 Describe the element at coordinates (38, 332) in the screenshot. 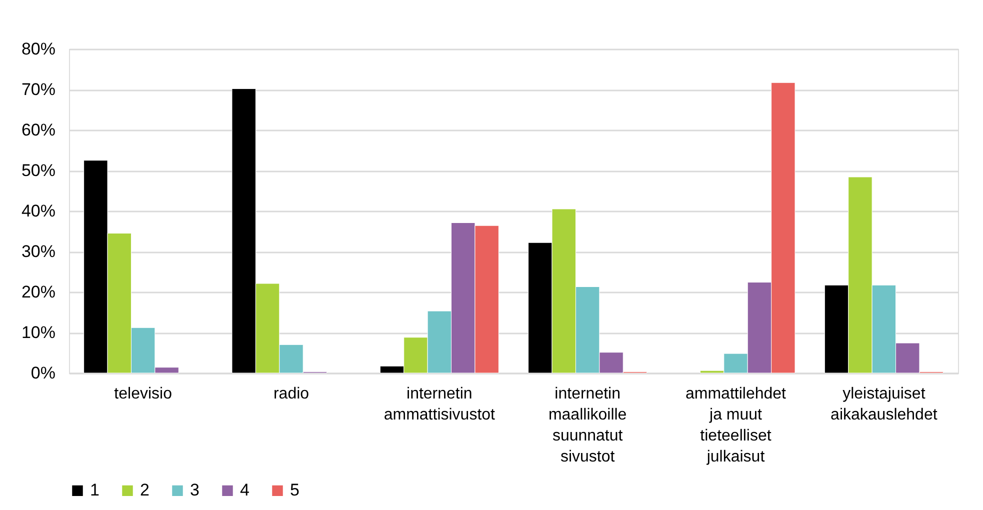

I see `y-tick-label: 10%` at that location.